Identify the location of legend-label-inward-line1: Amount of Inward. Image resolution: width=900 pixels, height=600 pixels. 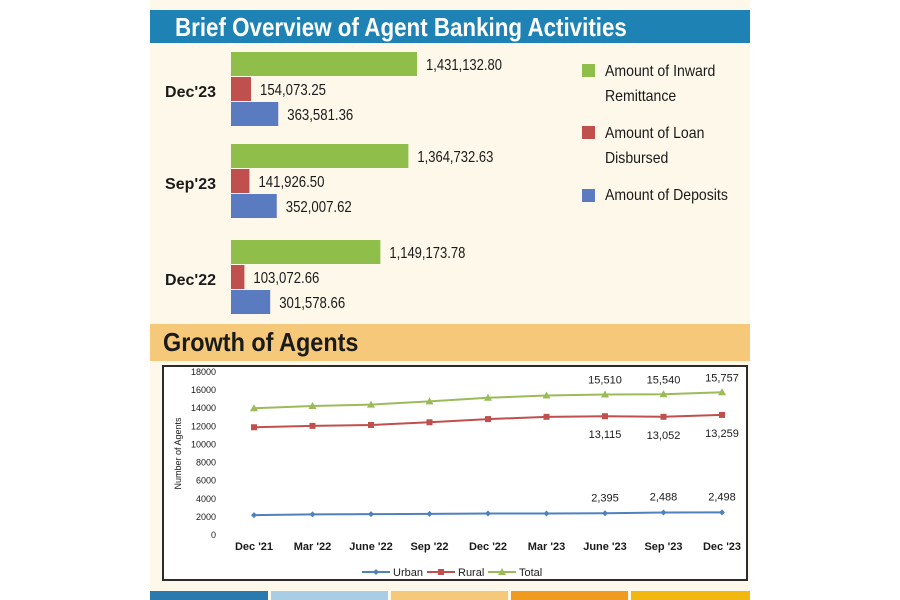
(660, 71).